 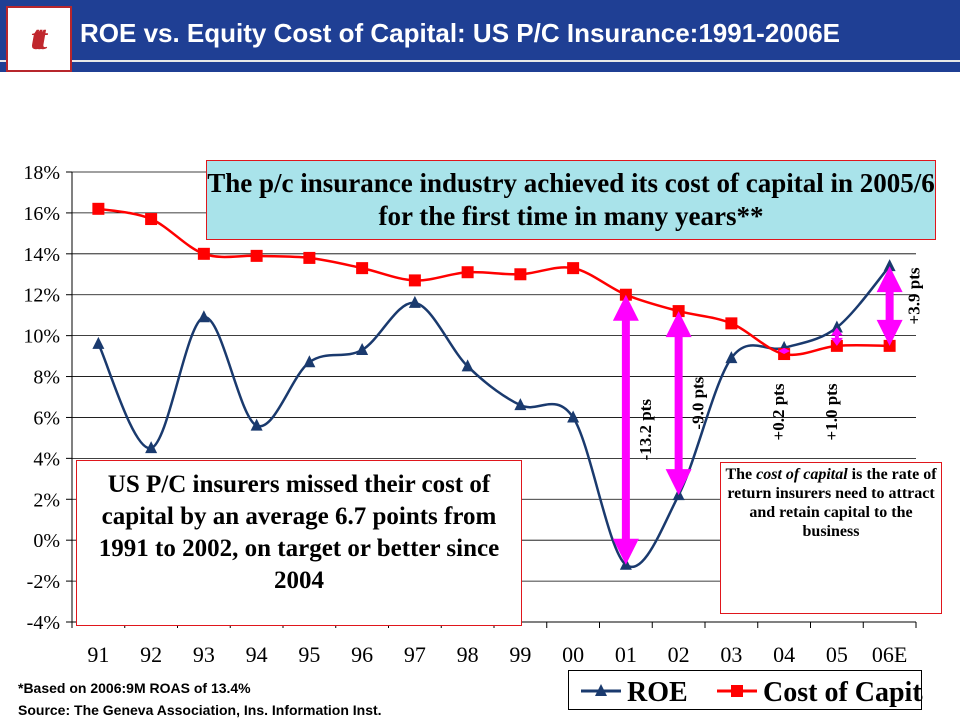 What do you see at coordinates (257, 654) in the screenshot?
I see `x-tick-label: 94` at bounding box center [257, 654].